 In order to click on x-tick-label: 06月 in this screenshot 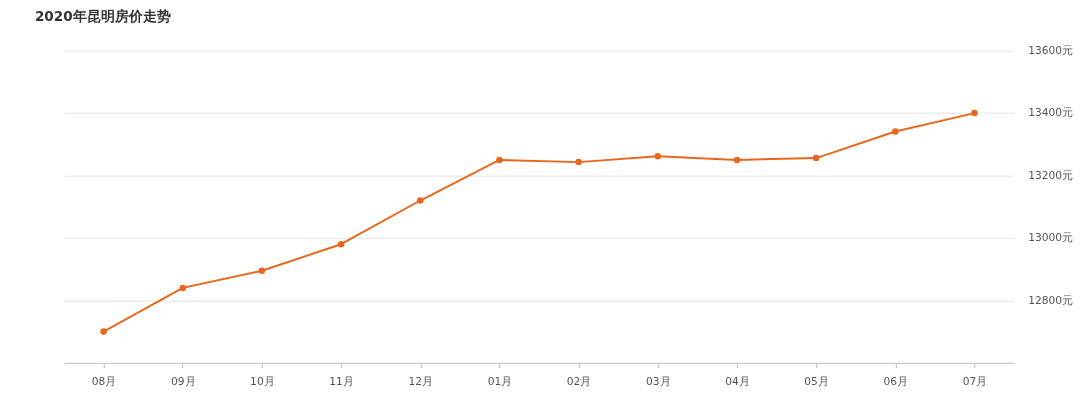, I will do `click(896, 381)`.